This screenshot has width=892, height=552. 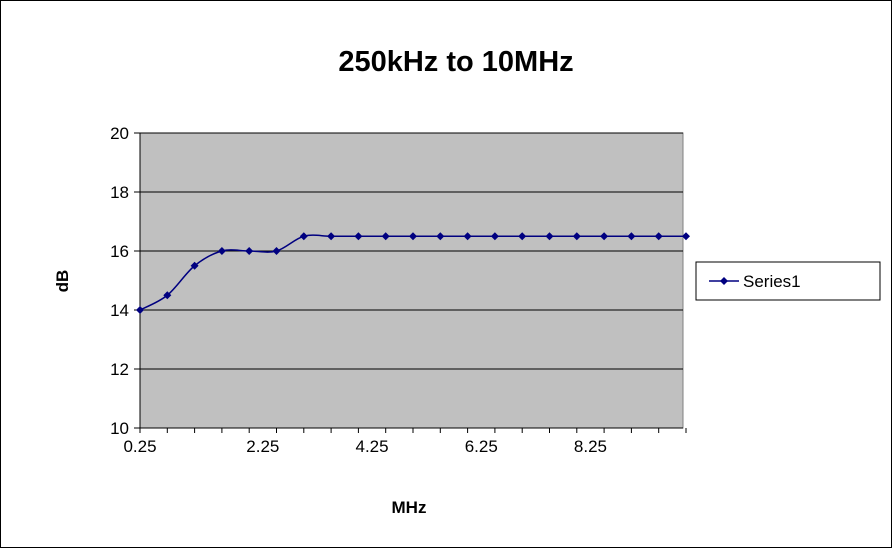 What do you see at coordinates (372, 446) in the screenshot?
I see `x-tick-label: 4.25` at bounding box center [372, 446].